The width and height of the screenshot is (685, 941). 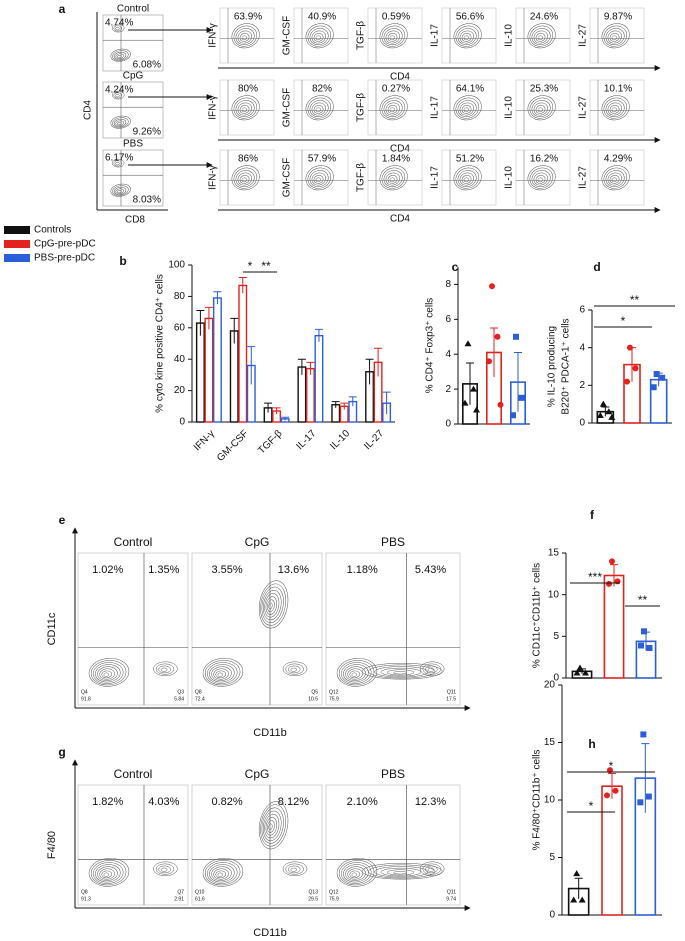 What do you see at coordinates (287, 35) in the screenshot?
I see `marker-label: GM-CSF` at bounding box center [287, 35].